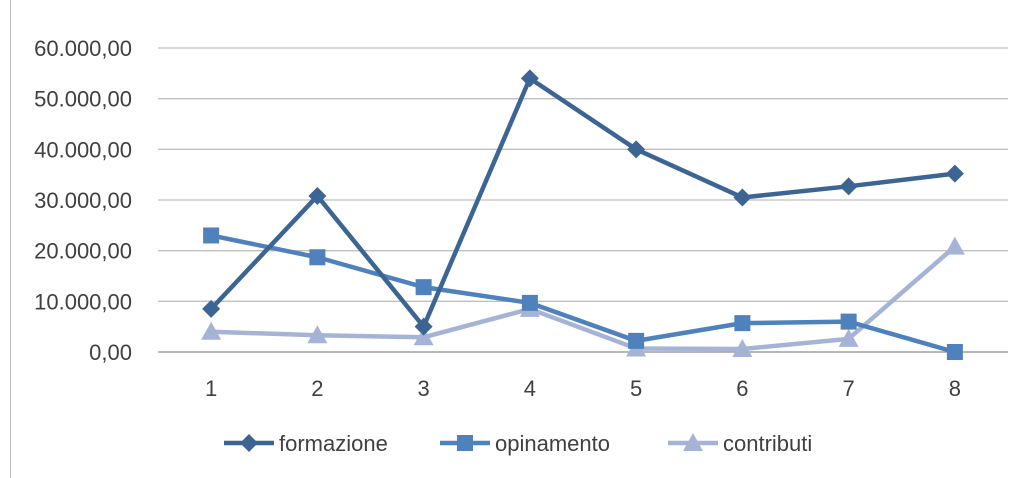 This screenshot has height=478, width=1024. What do you see at coordinates (955, 246) in the screenshot?
I see `data-point-contributi` at bounding box center [955, 246].